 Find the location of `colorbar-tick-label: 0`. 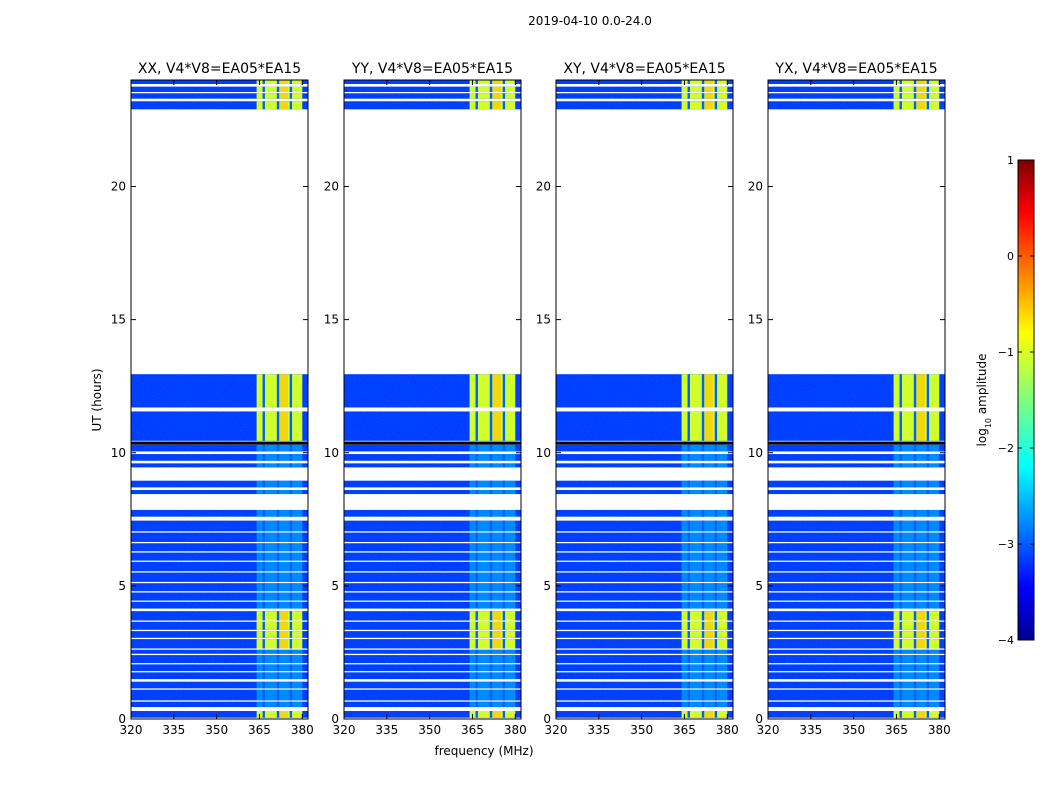

colorbar-tick-label: 0 is located at coordinates (1010, 256).